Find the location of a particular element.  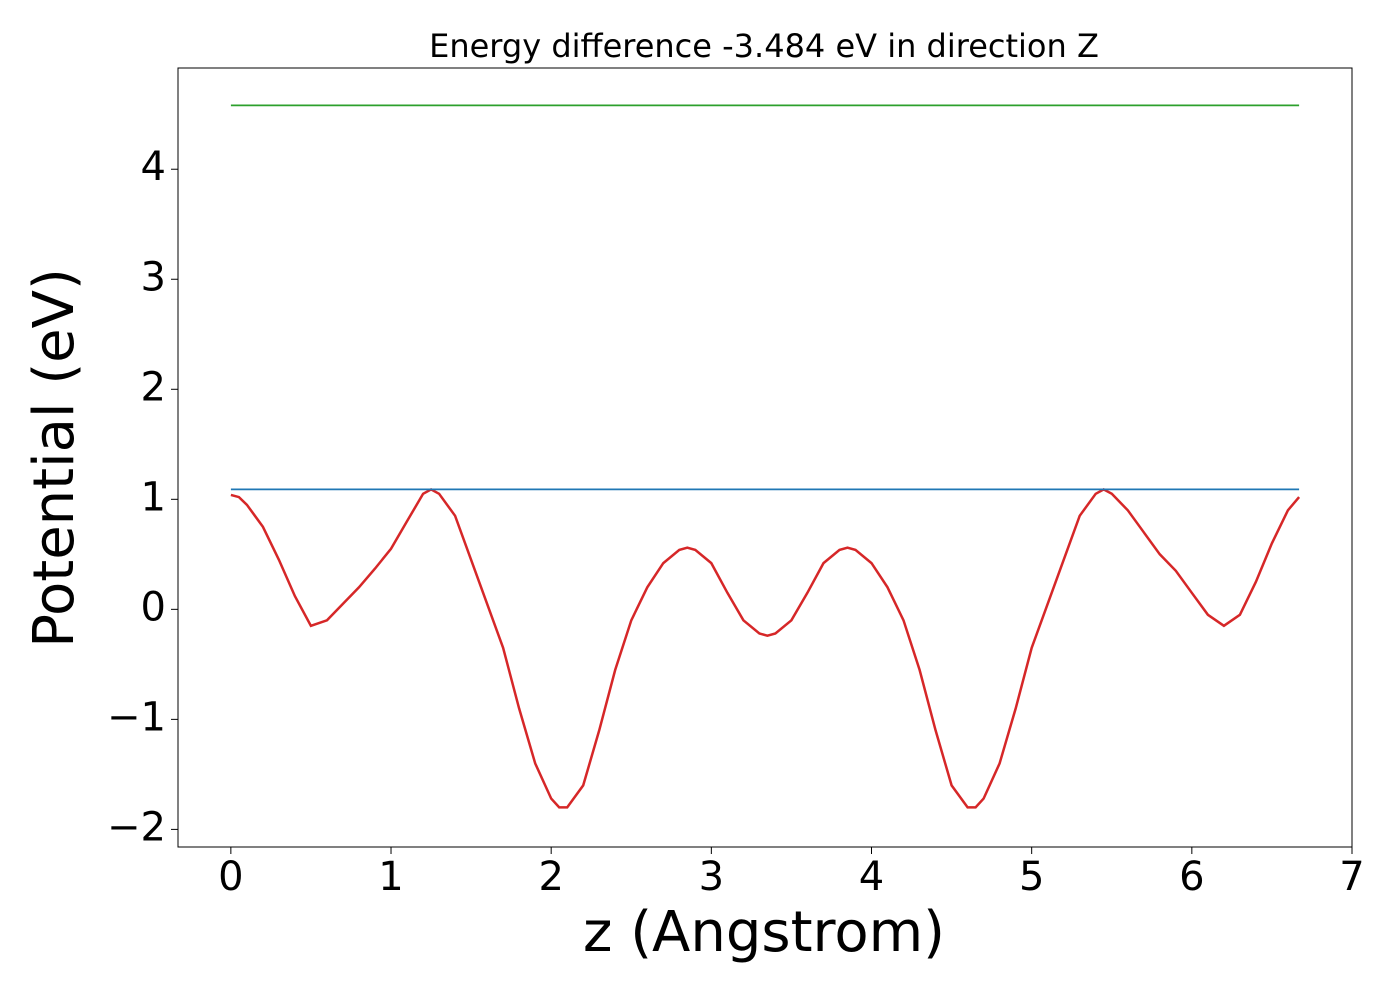

y-tick-label: 3 is located at coordinates (153, 277).